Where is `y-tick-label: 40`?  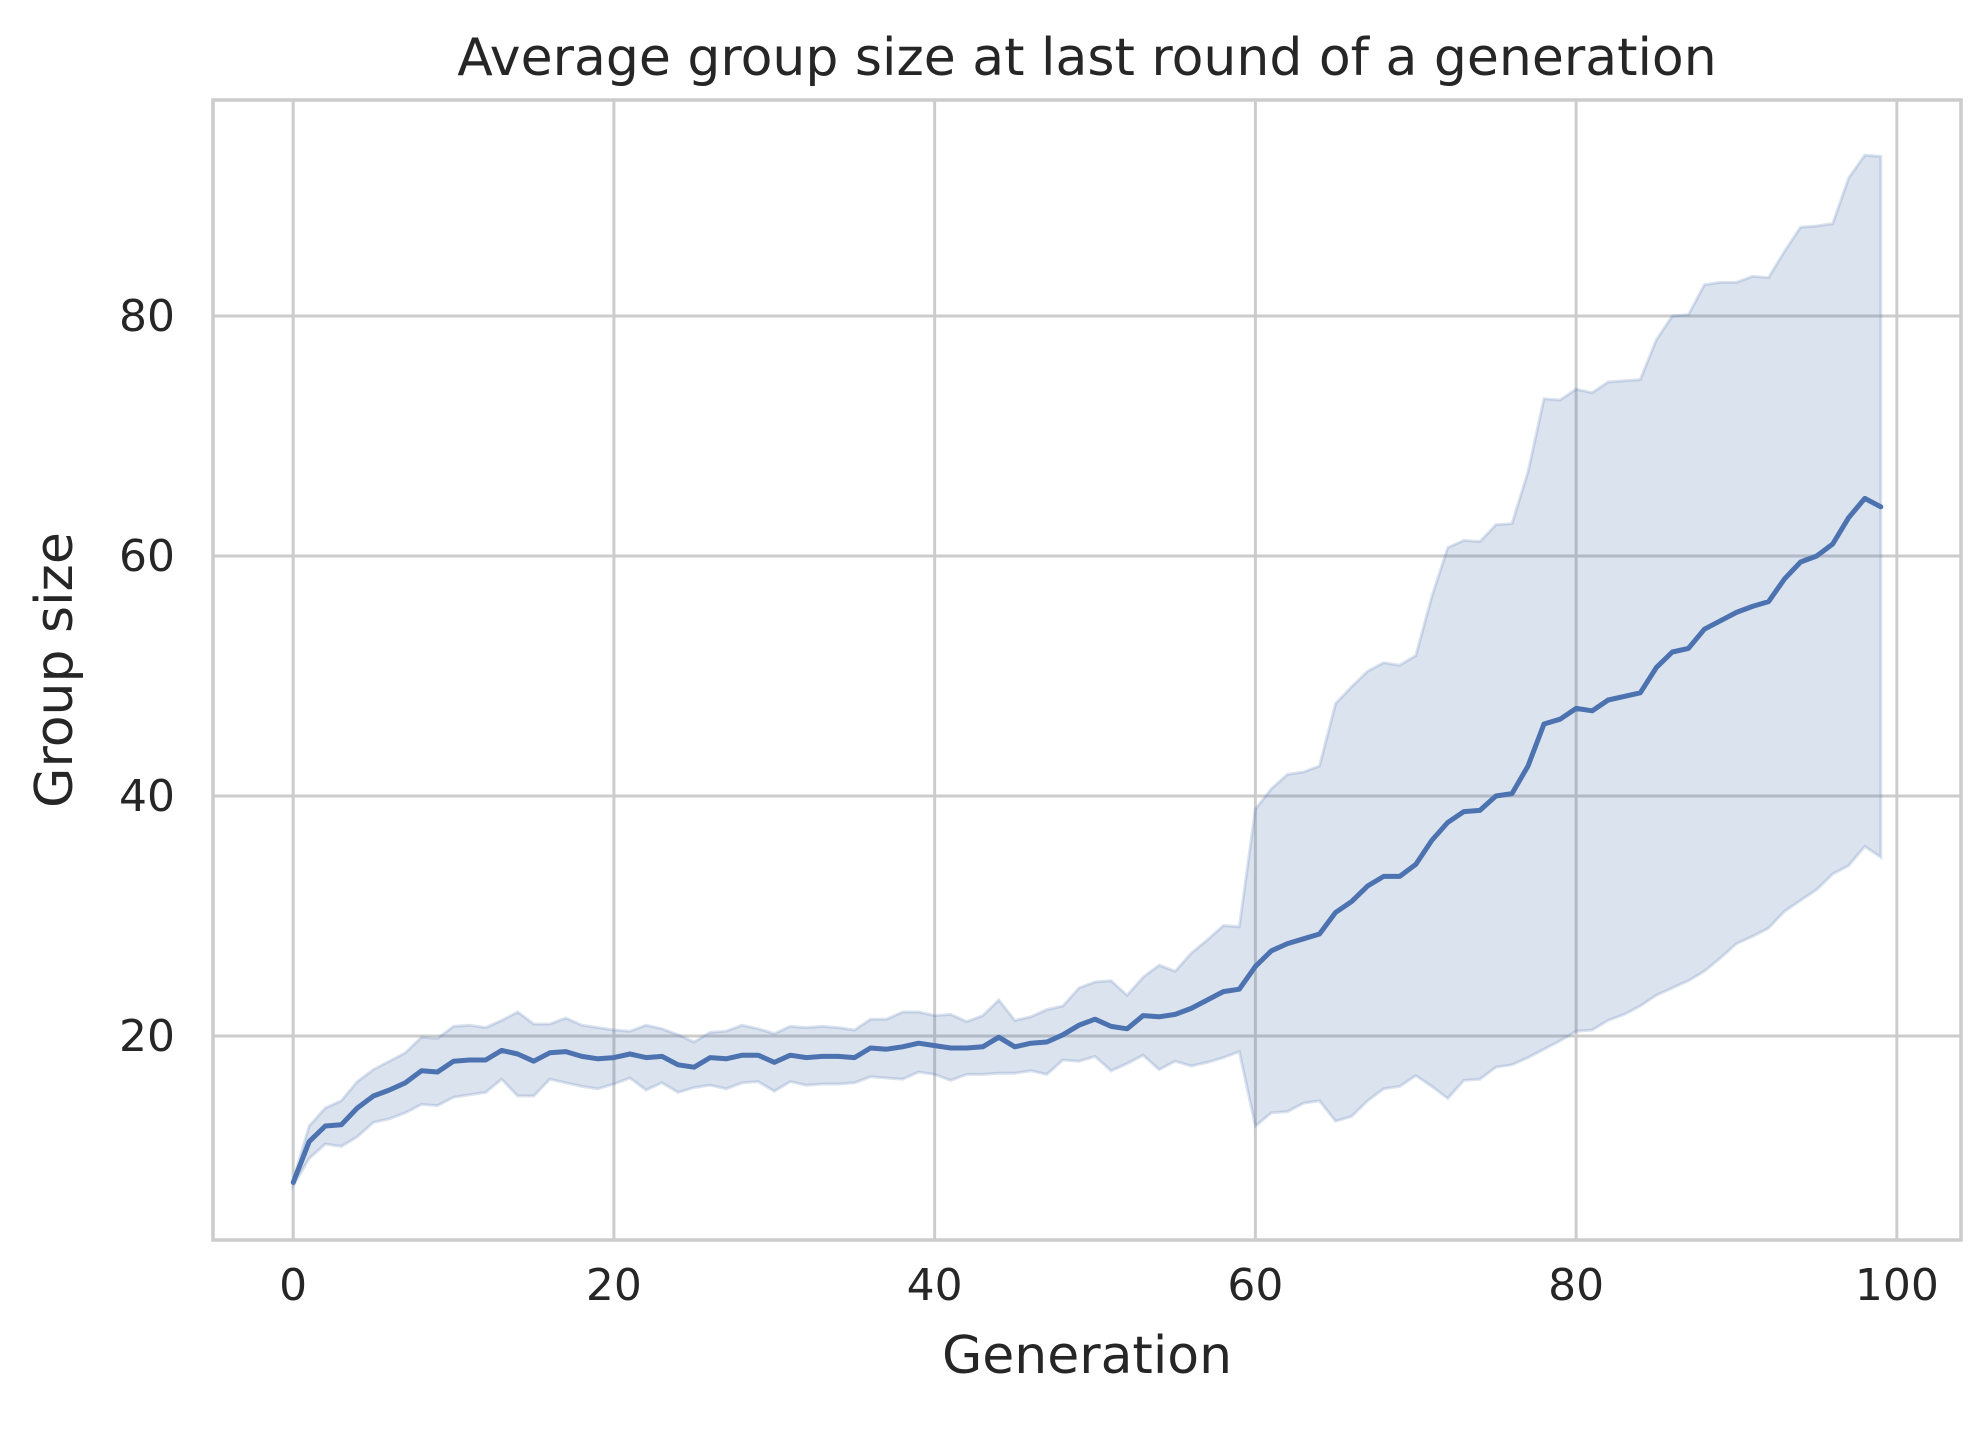 y-tick-label: 40 is located at coordinates (147, 796).